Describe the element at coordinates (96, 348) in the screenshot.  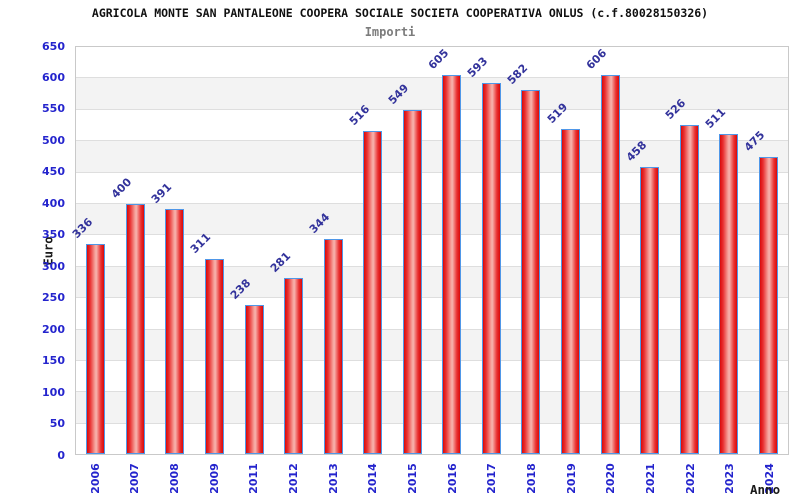
I see `bar-2006` at that location.